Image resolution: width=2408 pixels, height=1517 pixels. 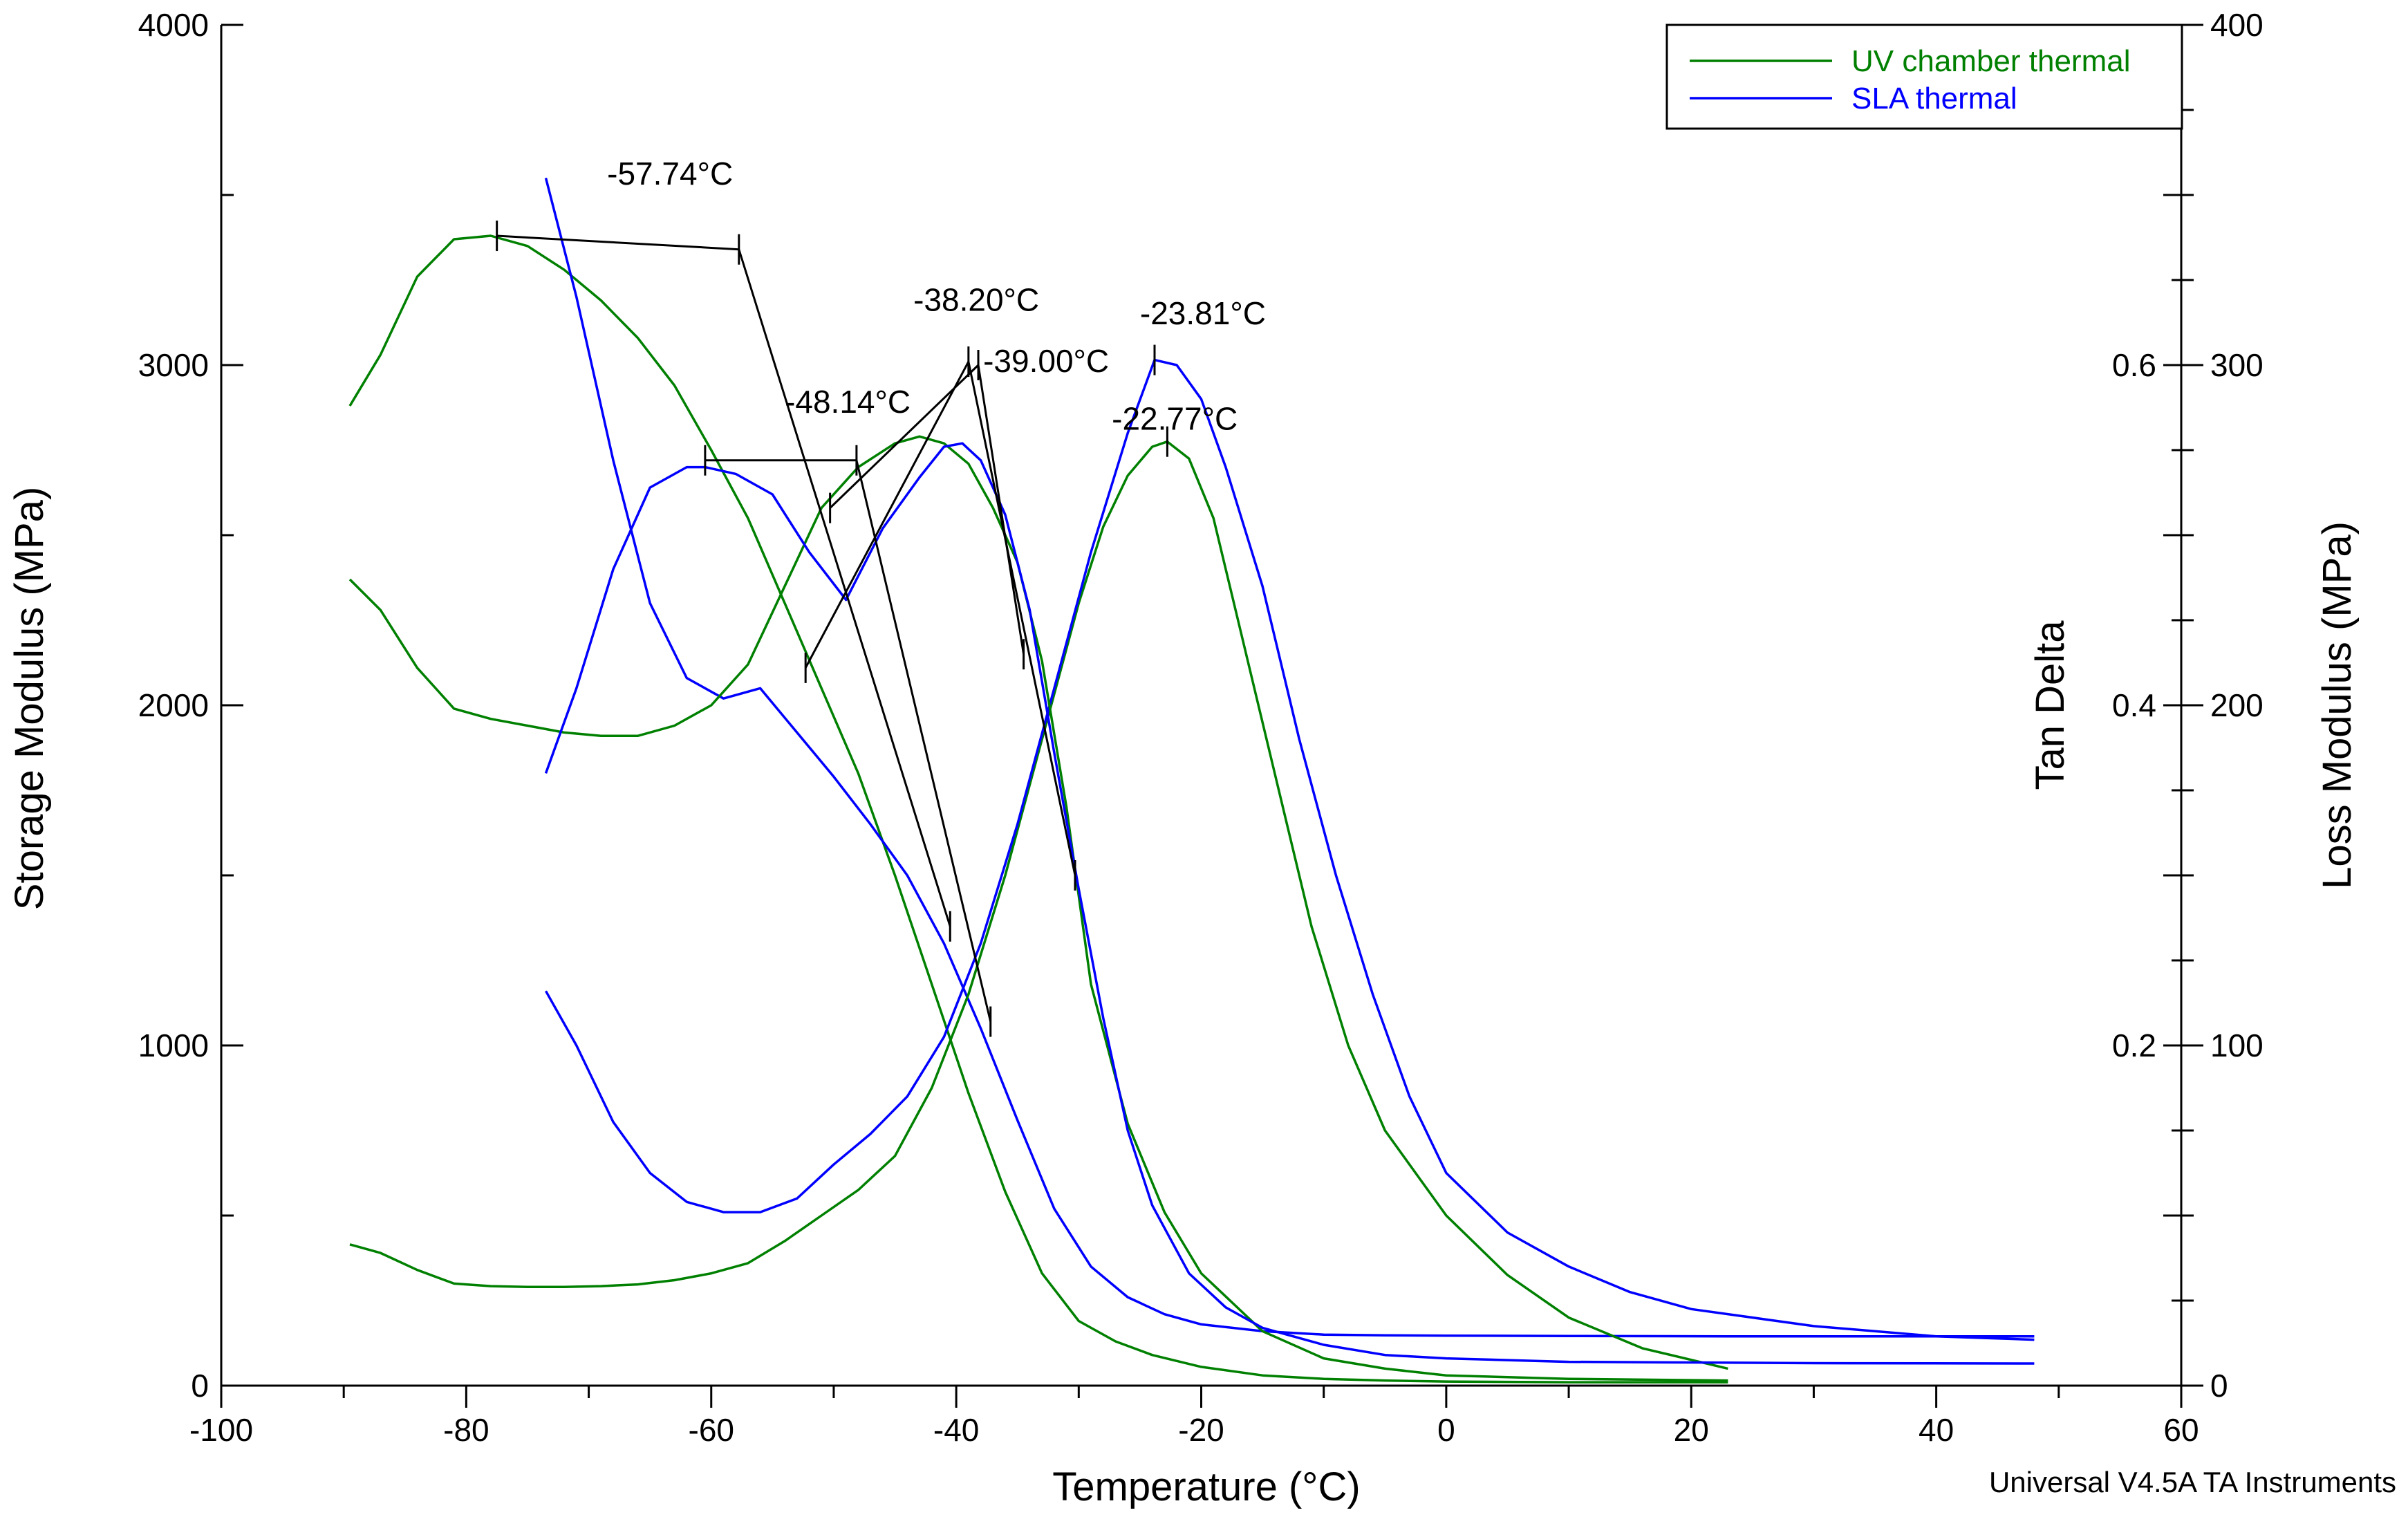 What do you see at coordinates (173, 705) in the screenshot?
I see `y-storage-tick-label: 2000` at bounding box center [173, 705].